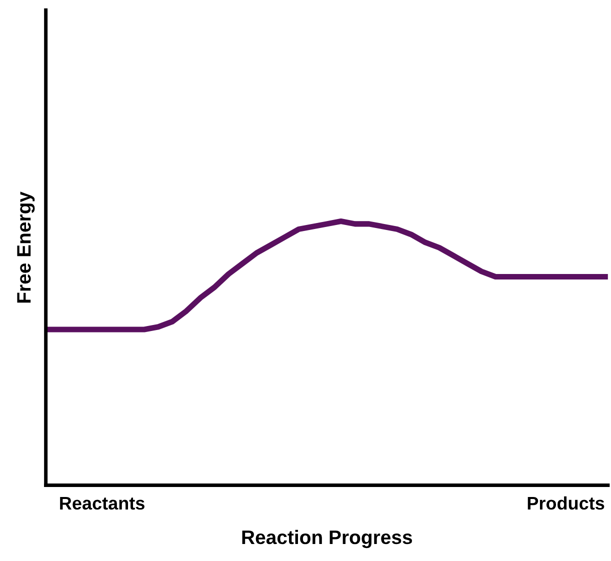 The height and width of the screenshot is (561, 611). I want to click on x-tick-label: Reactants, so click(102, 503).